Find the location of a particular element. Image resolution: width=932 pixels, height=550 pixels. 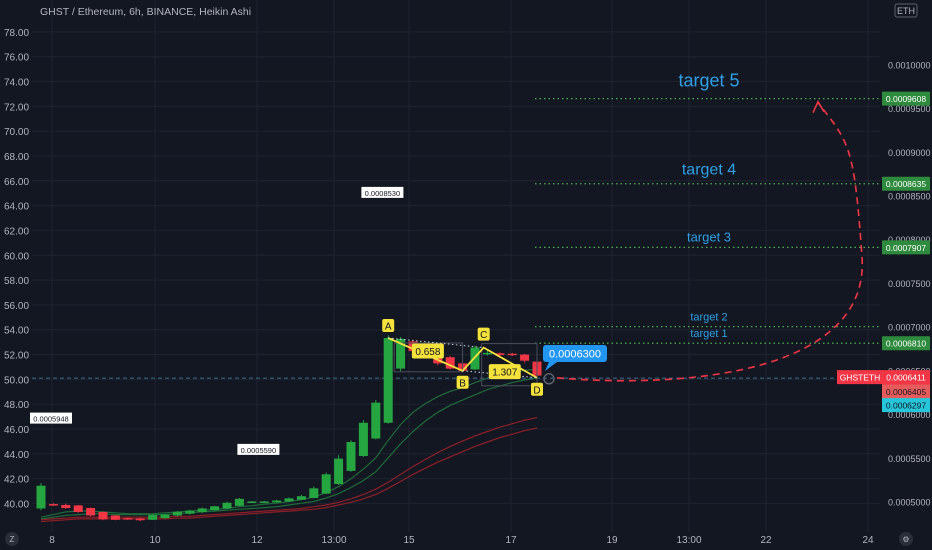

left-axis-tick-label: 52.00 is located at coordinates (16, 356).